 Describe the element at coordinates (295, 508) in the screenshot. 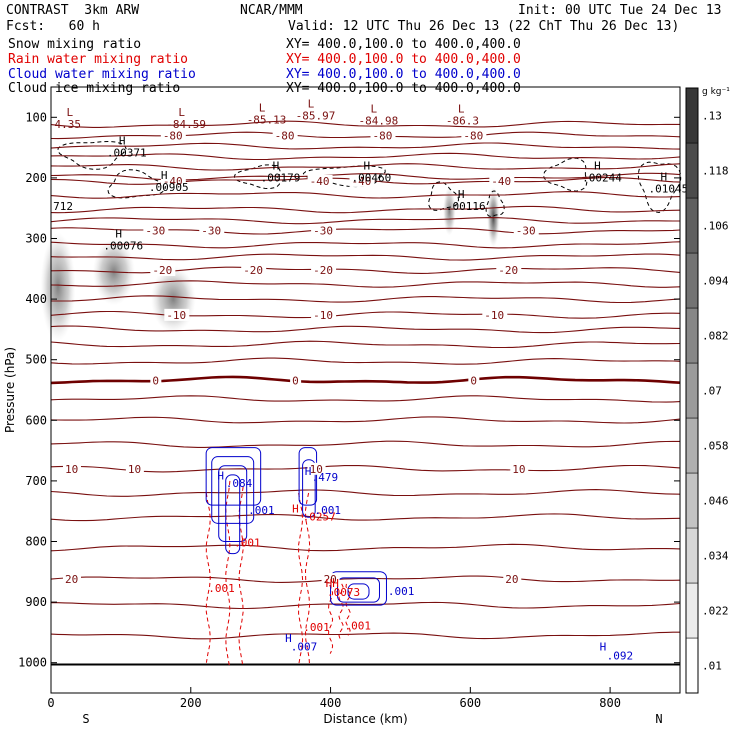

I see `rain-maximum-marker: H` at that location.